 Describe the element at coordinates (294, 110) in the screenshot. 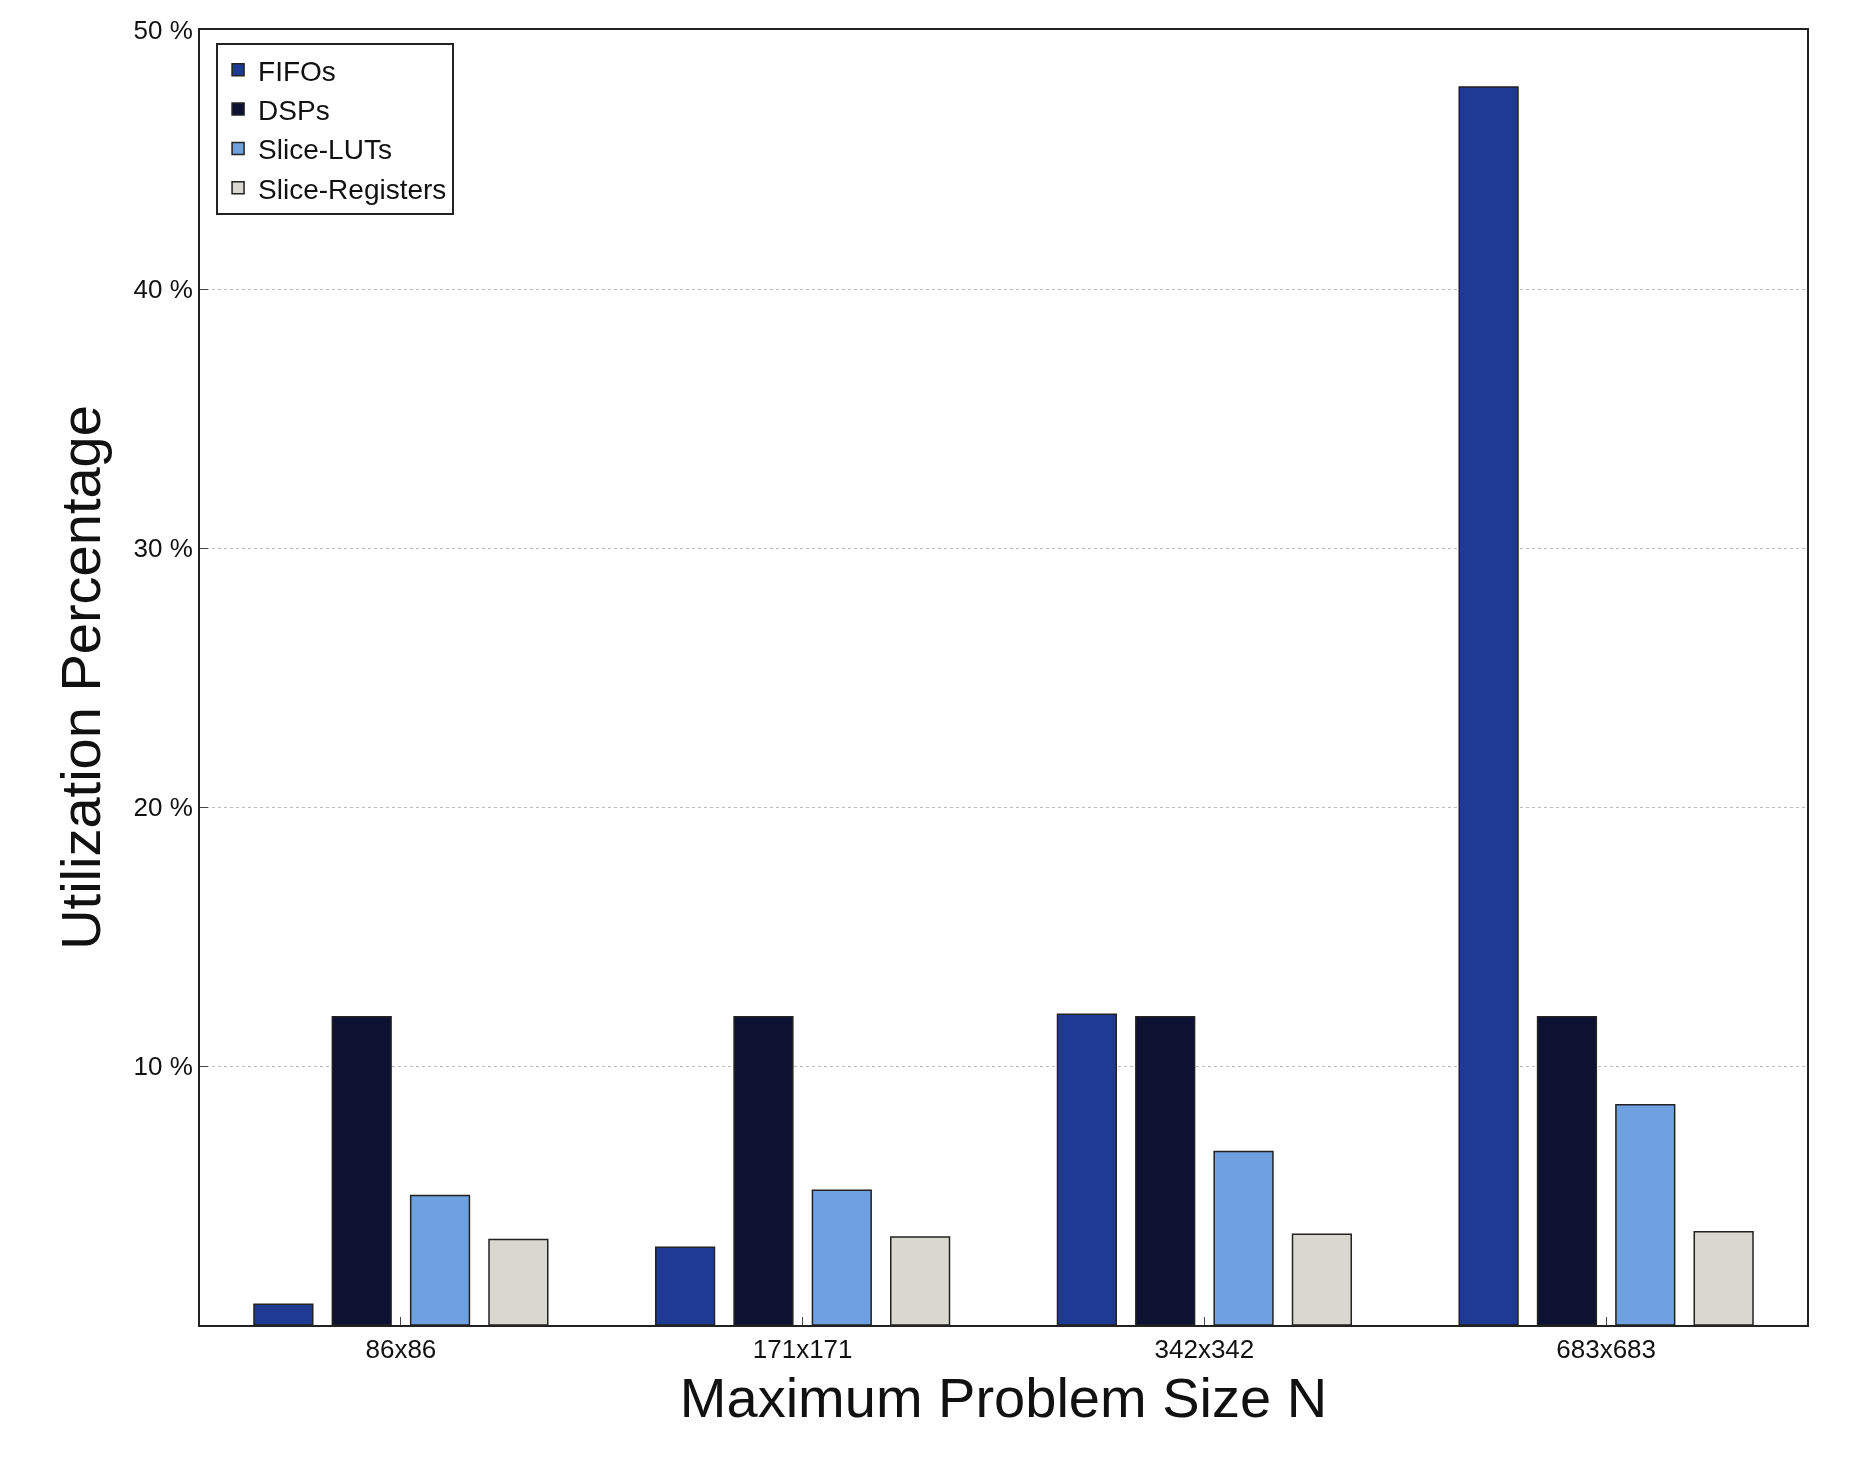

I see `legend-label: DSPs` at that location.